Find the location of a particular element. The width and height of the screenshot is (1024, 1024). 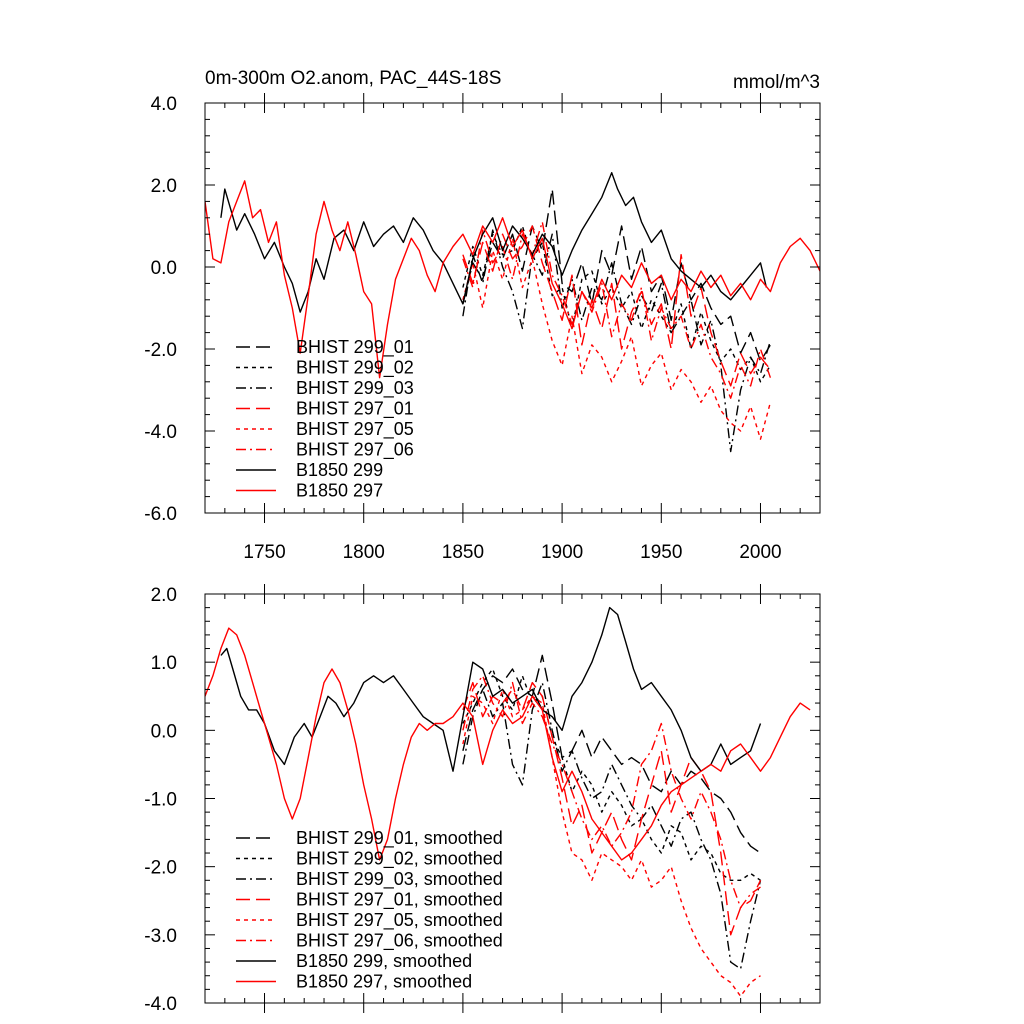

y-tick-label: -3.0 is located at coordinates (160, 936).